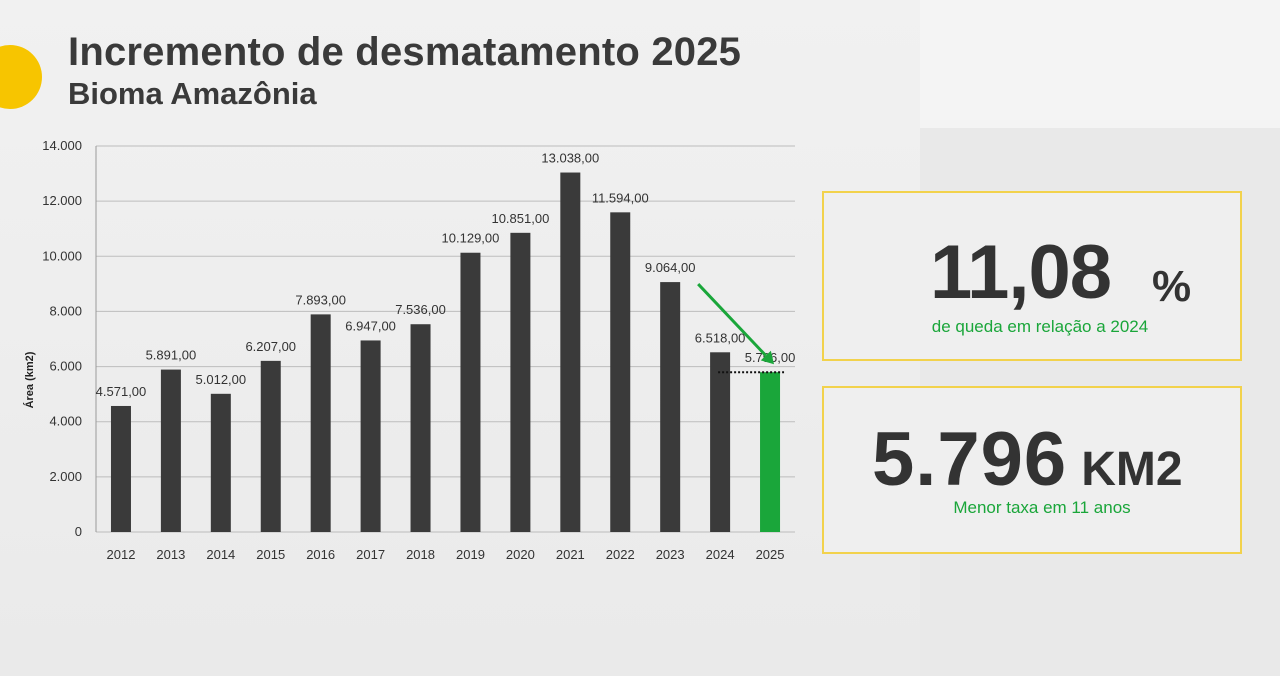 This screenshot has width=1280, height=676. I want to click on background-right-top, so click(1100, 64).